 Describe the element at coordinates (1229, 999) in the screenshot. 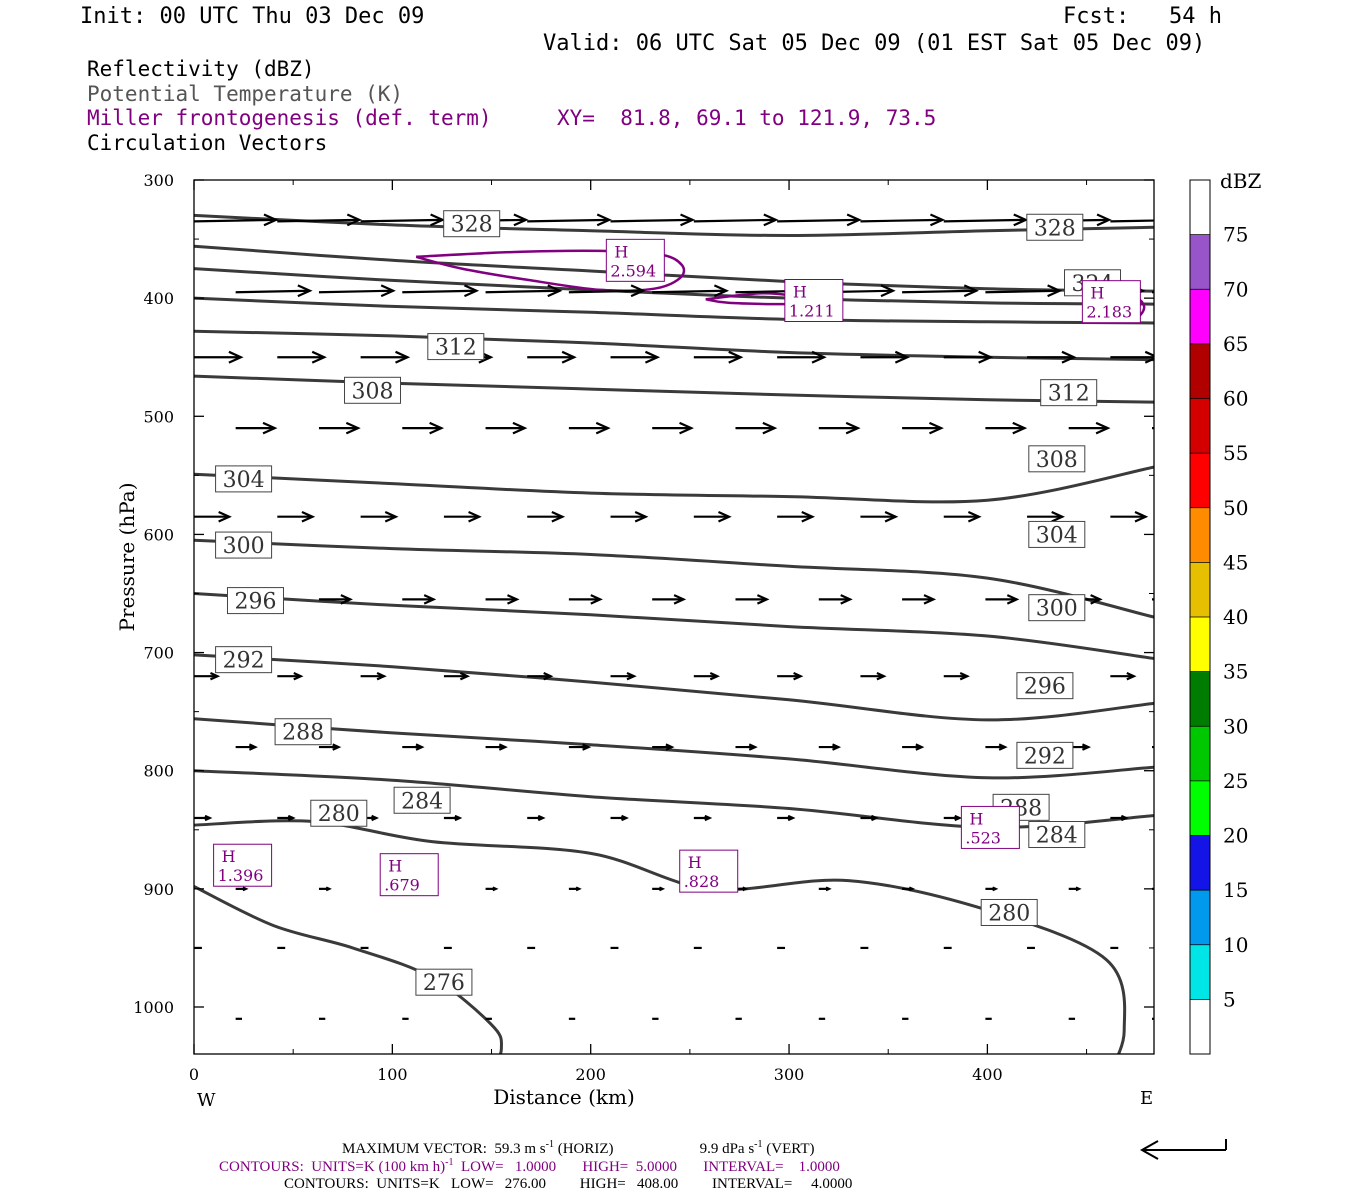

I see `colorbar-label: 5` at that location.